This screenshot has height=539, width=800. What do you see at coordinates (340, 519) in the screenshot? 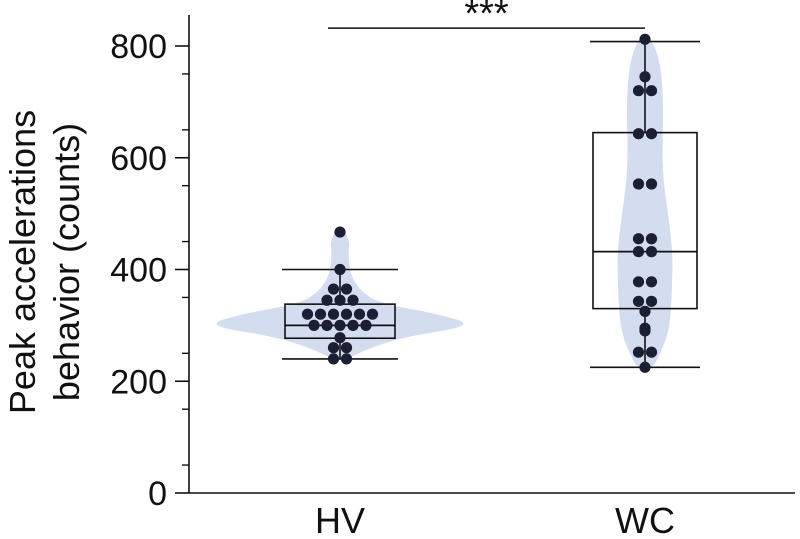
I see `x-tick-label-hv: HV` at bounding box center [340, 519].